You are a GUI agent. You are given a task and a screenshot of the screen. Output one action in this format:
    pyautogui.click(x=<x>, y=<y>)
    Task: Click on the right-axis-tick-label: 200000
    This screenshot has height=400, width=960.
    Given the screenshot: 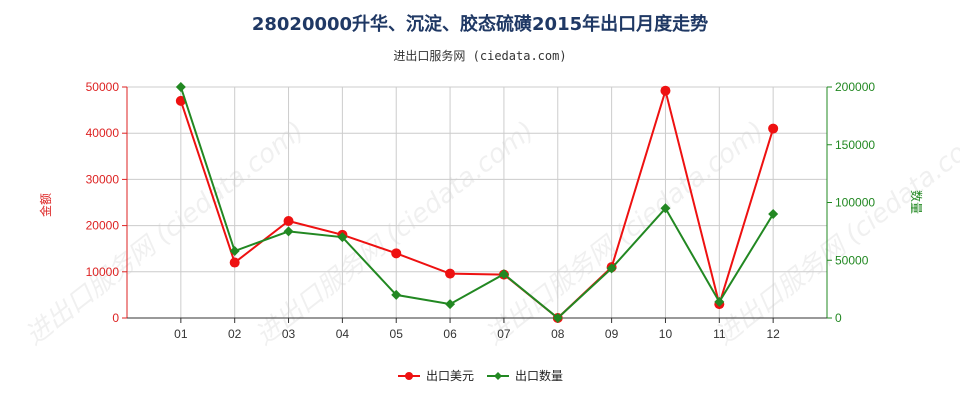 What is the action you would take?
    pyautogui.click(x=855, y=87)
    